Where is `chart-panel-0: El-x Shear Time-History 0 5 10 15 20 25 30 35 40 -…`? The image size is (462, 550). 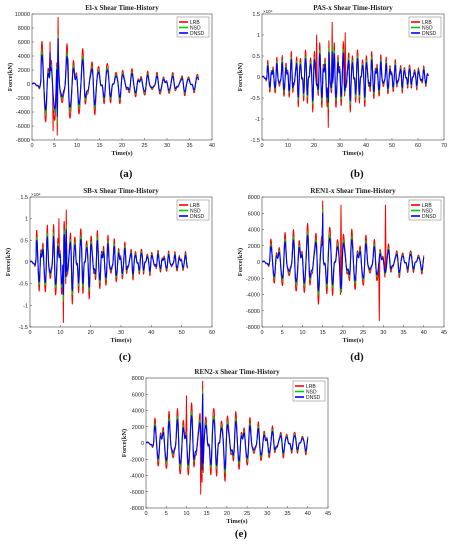 chart-panel-0: El-x Shear Time-History 0 5 10 15 20 25 30 35 40 -… is located at coordinates (111, 92).